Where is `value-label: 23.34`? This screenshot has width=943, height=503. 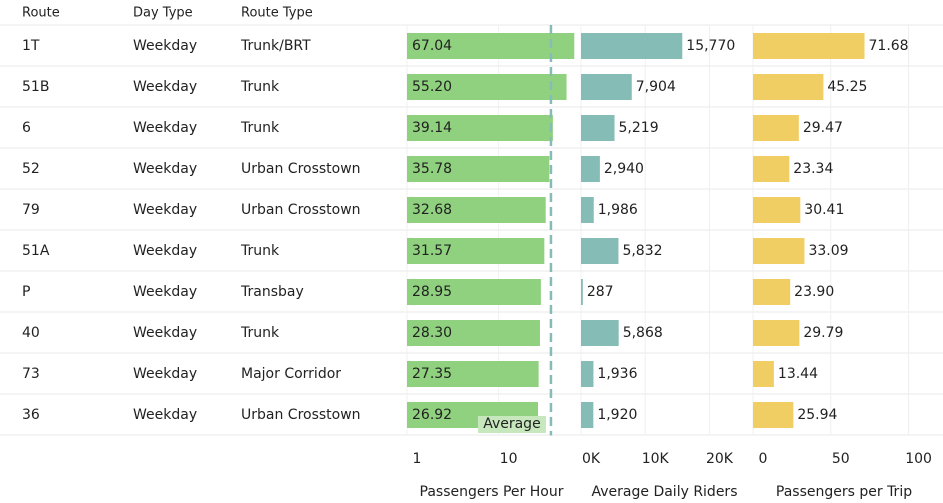 value-label: 23.34 is located at coordinates (813, 169).